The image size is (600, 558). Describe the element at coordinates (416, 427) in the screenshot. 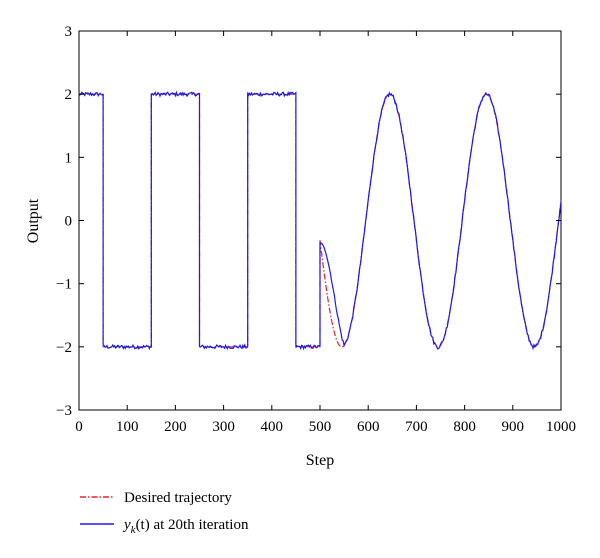

I see `x-tick-label: 700` at that location.